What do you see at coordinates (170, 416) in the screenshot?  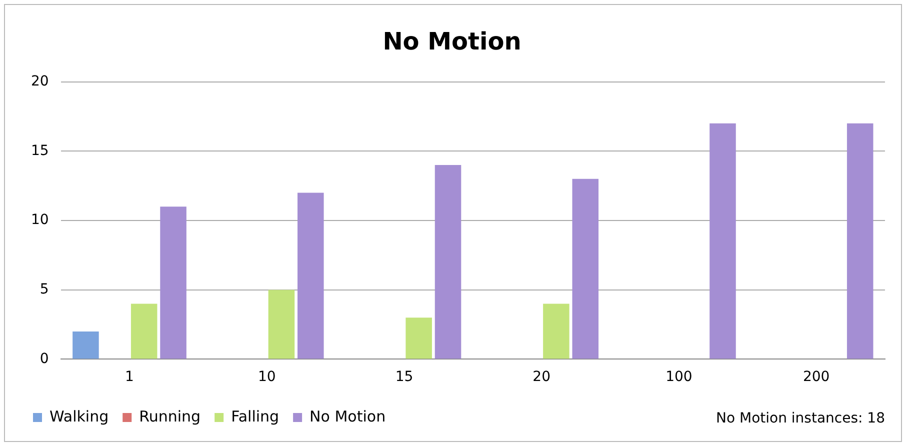 I see `legend-label: Running` at bounding box center [170, 416].